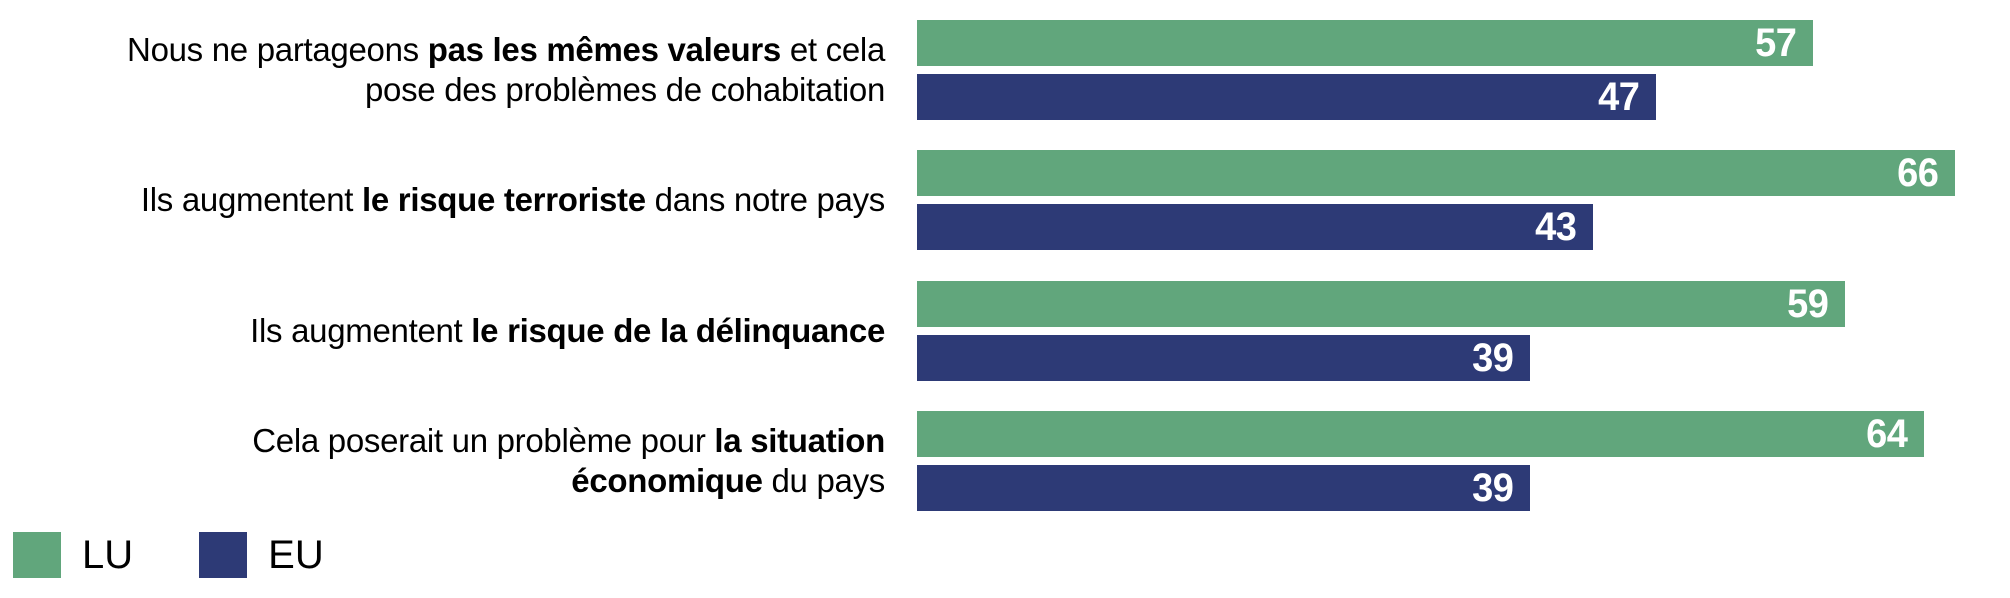 Image resolution: width=2010 pixels, height=598 pixels. I want to click on bar-value-label: 66, so click(1917, 172).